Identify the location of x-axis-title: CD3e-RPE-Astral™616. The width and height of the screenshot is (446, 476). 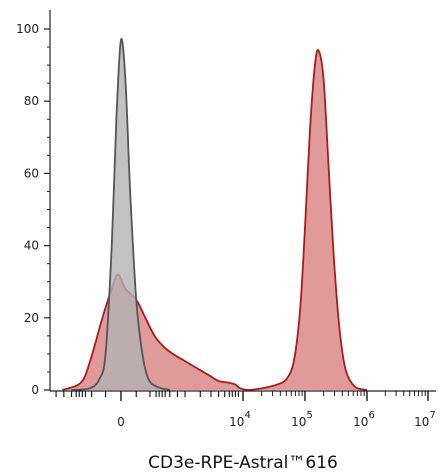
(243, 463).